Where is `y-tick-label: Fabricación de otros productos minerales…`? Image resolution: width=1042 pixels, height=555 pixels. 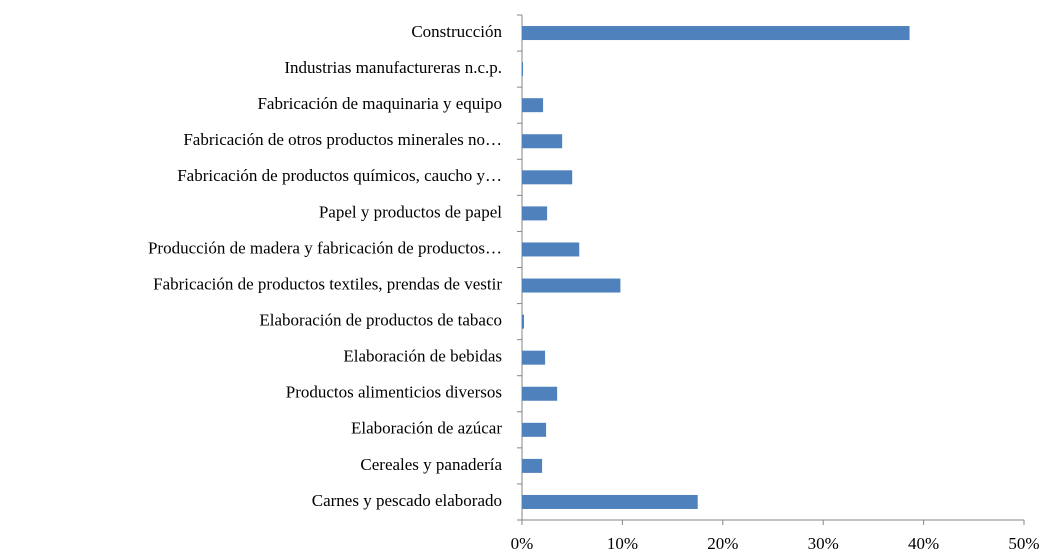 y-tick-label: Fabricación de otros productos minerales… is located at coordinates (342, 139).